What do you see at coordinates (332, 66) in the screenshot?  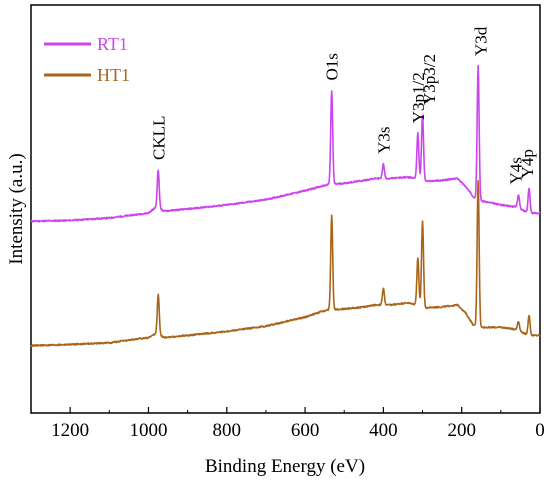 I see `peak-label: O1s` at bounding box center [332, 66].